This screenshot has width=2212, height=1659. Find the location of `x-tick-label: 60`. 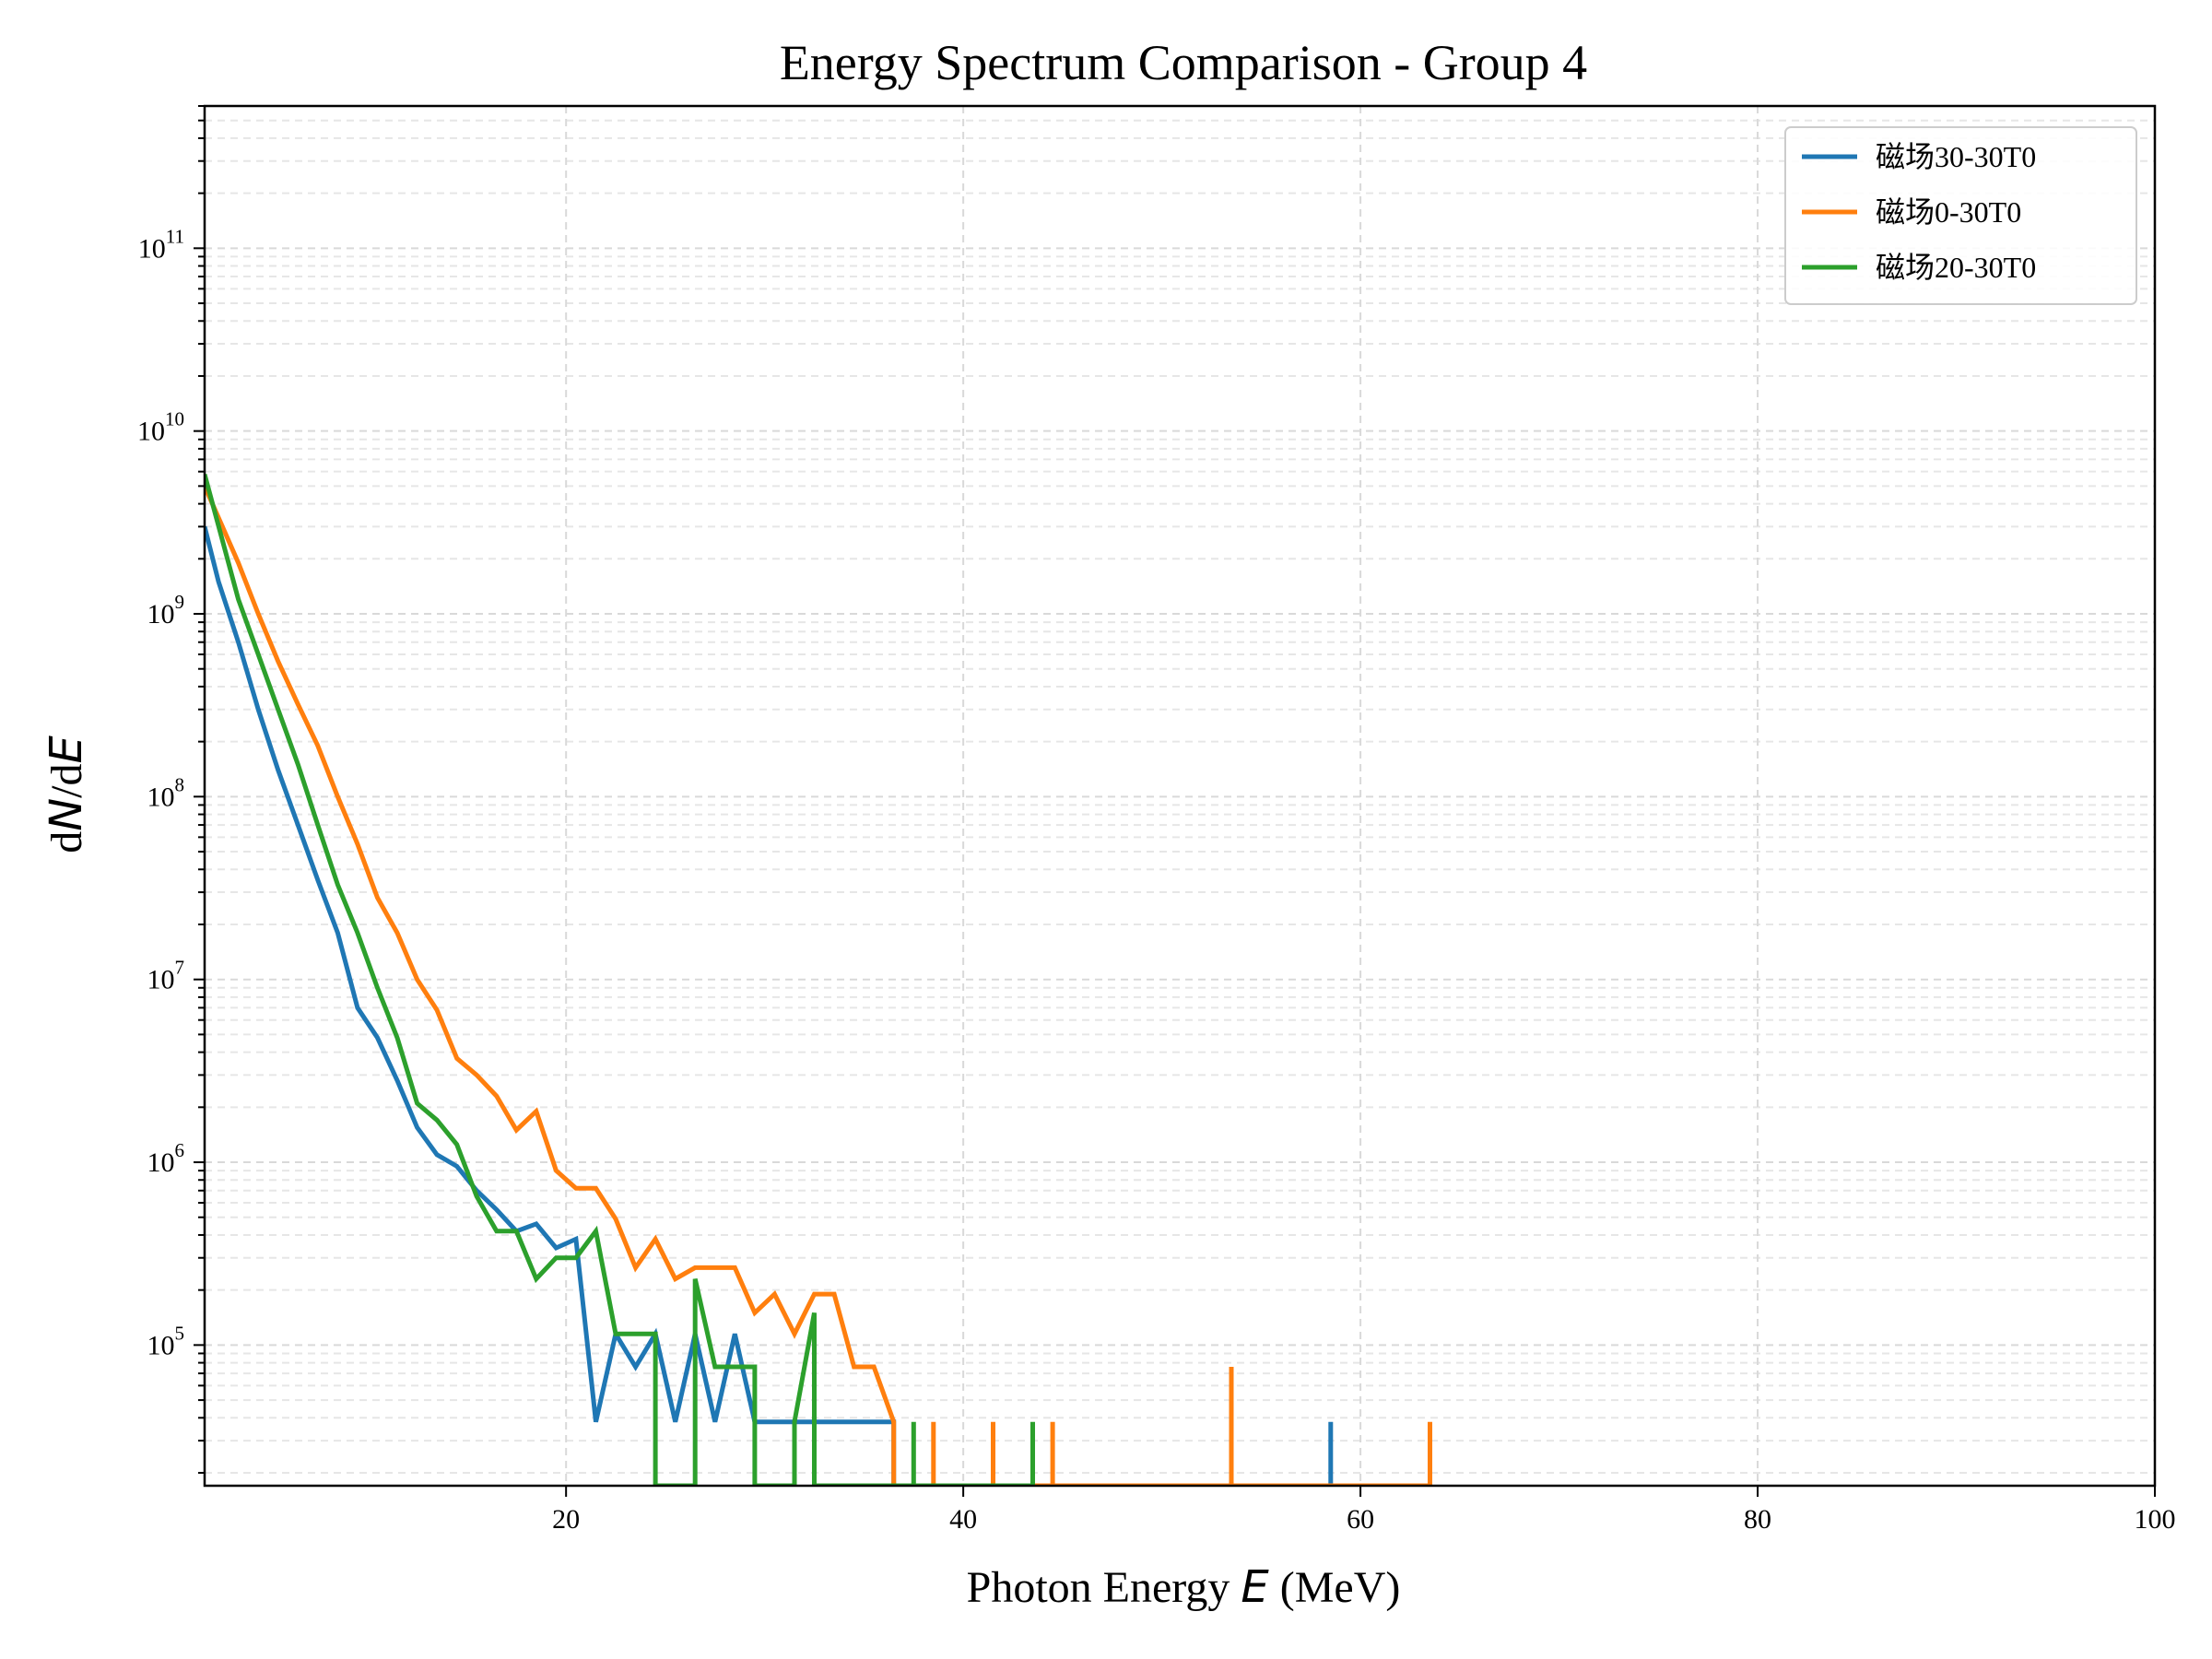

x-tick-label: 60 is located at coordinates (1360, 1519).